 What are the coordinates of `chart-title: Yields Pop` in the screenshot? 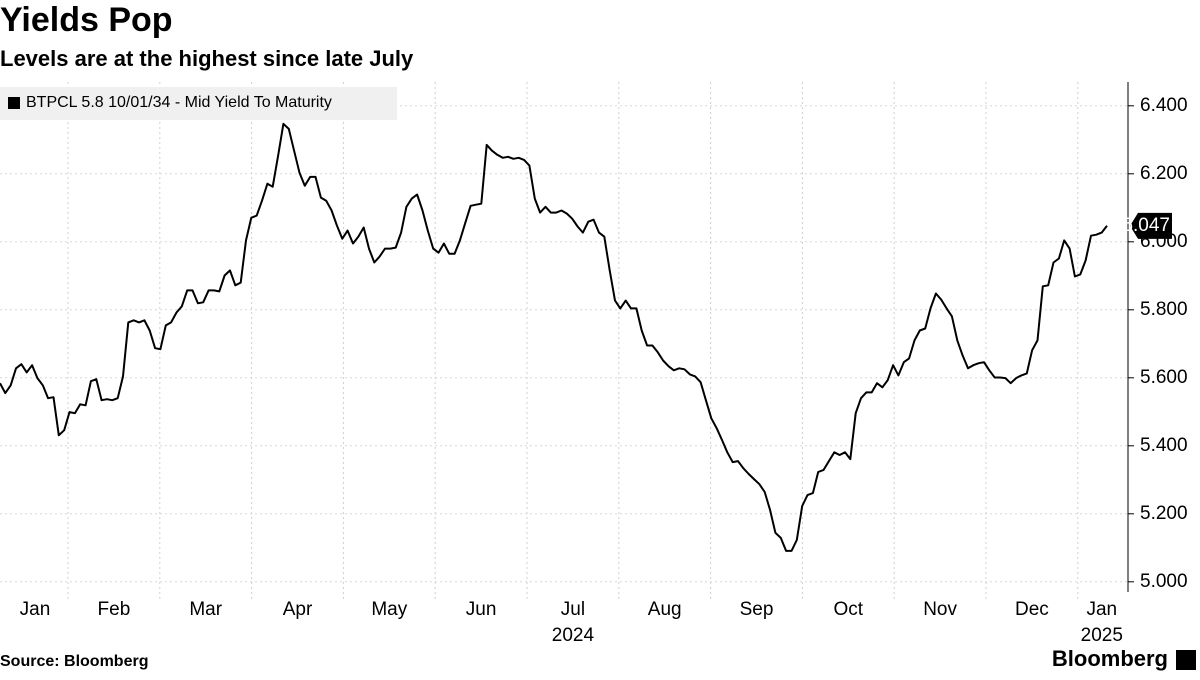 It's located at (86, 20).